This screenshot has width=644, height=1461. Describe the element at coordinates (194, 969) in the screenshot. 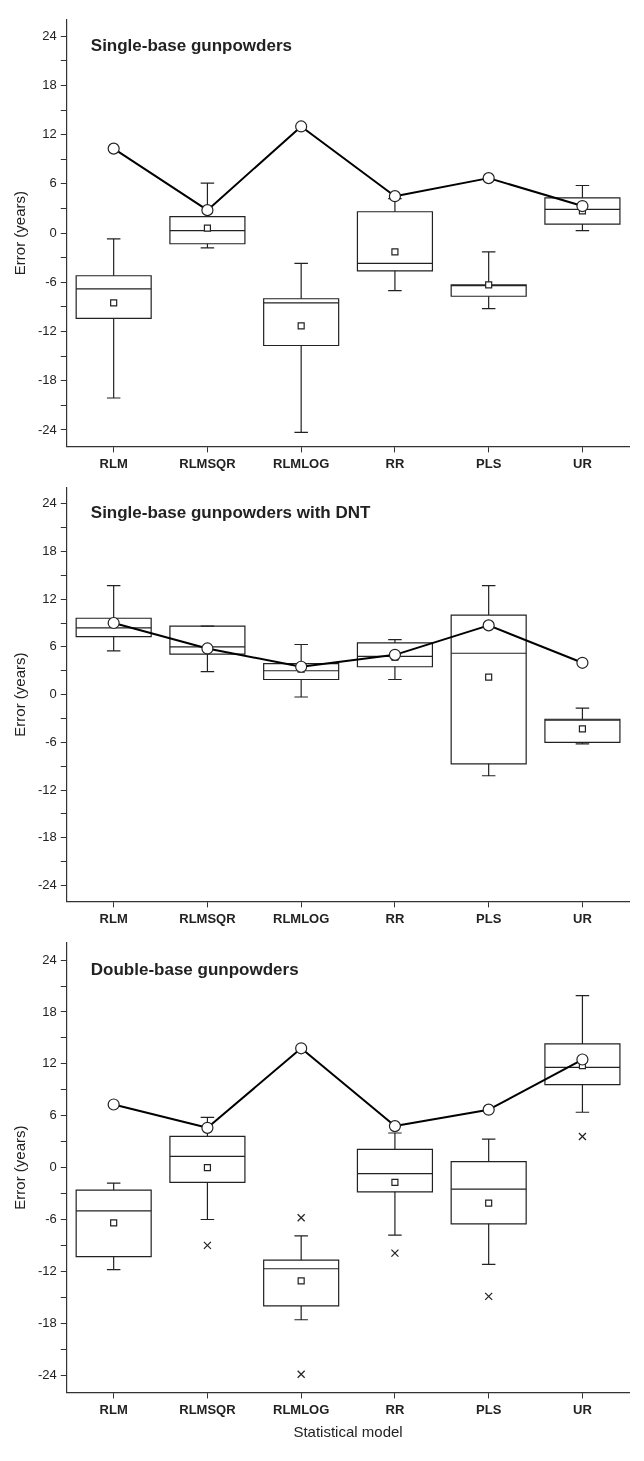

I see `text: Double-base gunpowders` at that location.